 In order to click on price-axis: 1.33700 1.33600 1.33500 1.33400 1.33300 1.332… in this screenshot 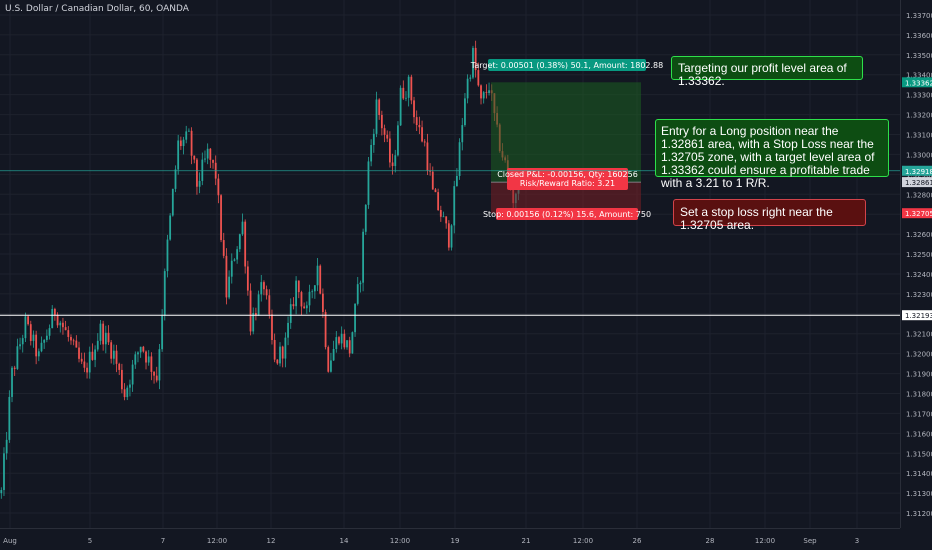, I will do `click(916, 275)`.